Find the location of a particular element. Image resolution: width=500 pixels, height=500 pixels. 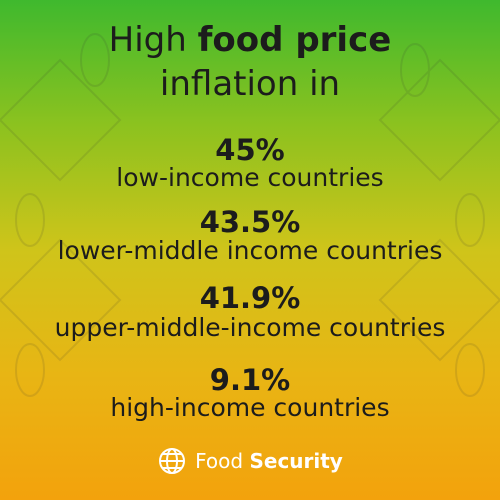

stat-label: low-income countries is located at coordinates (250, 177).